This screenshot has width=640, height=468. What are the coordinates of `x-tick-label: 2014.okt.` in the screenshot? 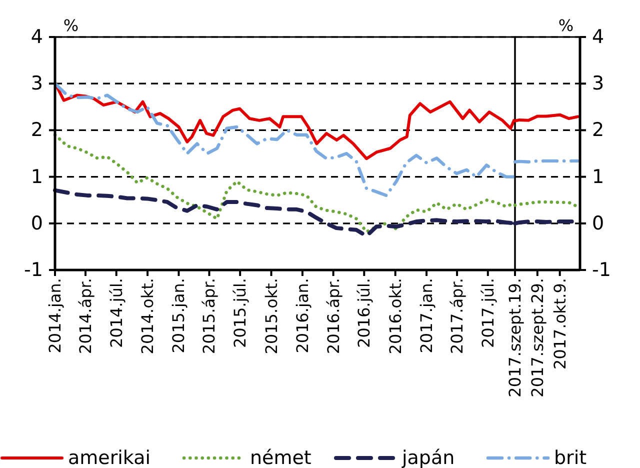 It's located at (148, 316).